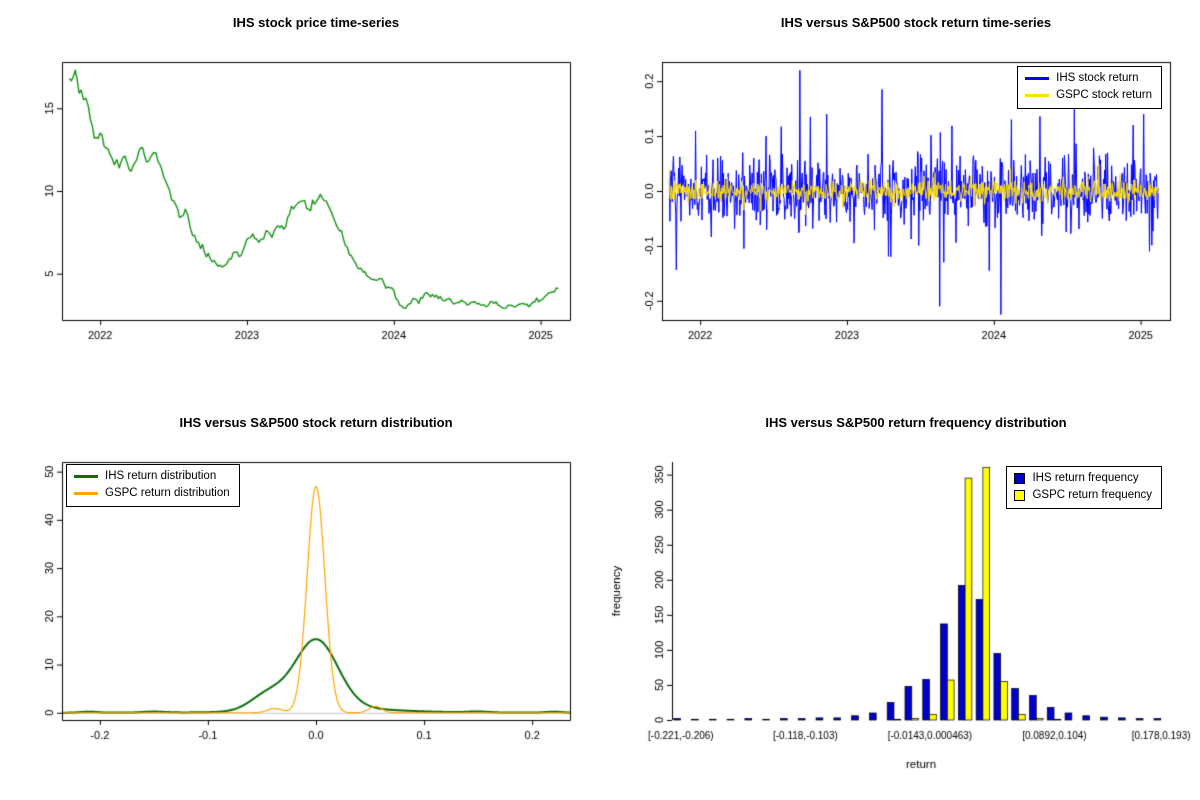  I want to click on yellow-line-swatch-icon, so click(1037, 95).